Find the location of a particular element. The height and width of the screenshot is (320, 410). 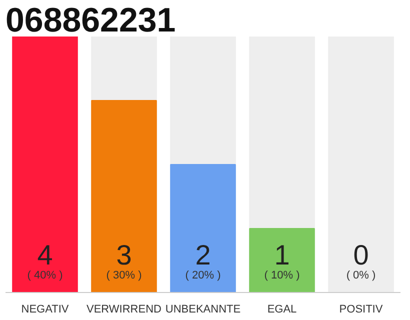

x-tick-label: EGAL is located at coordinates (282, 310).